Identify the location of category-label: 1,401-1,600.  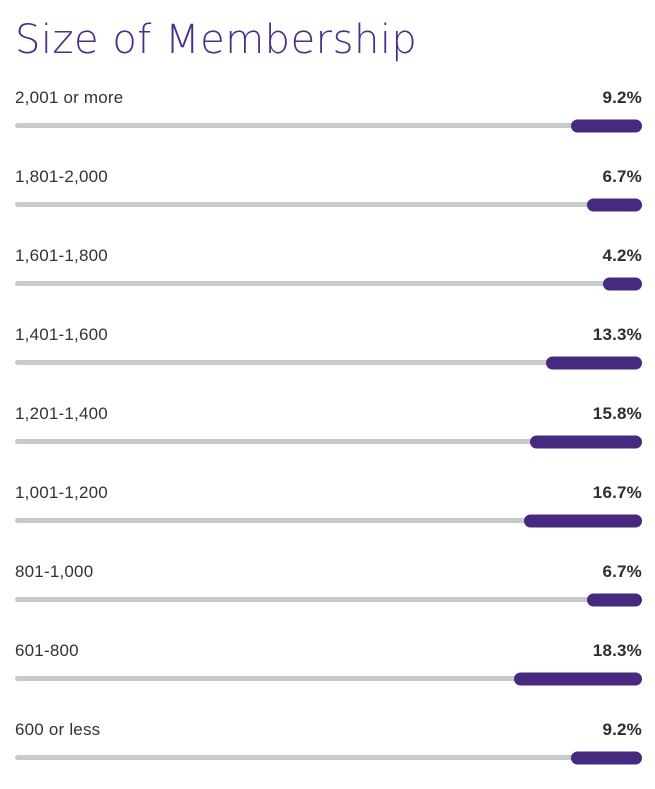
(61, 334).